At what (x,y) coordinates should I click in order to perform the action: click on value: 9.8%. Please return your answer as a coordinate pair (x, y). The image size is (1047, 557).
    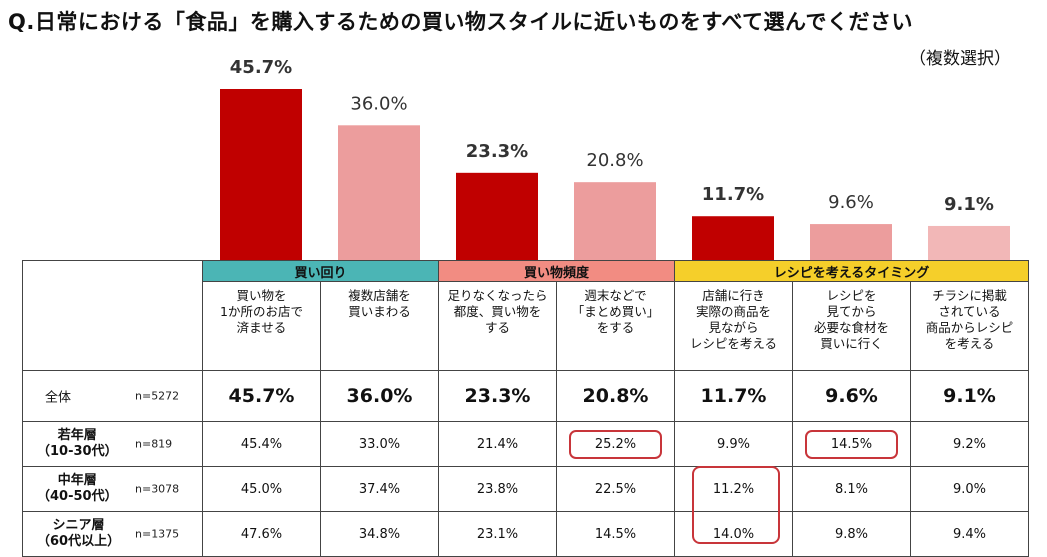
    Looking at the image, I should click on (851, 534).